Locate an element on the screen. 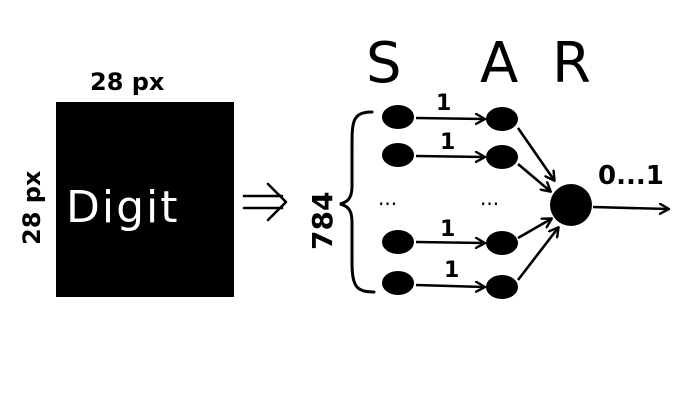 The height and width of the screenshot is (400, 700). digit-label: Digit is located at coordinates (123, 207).